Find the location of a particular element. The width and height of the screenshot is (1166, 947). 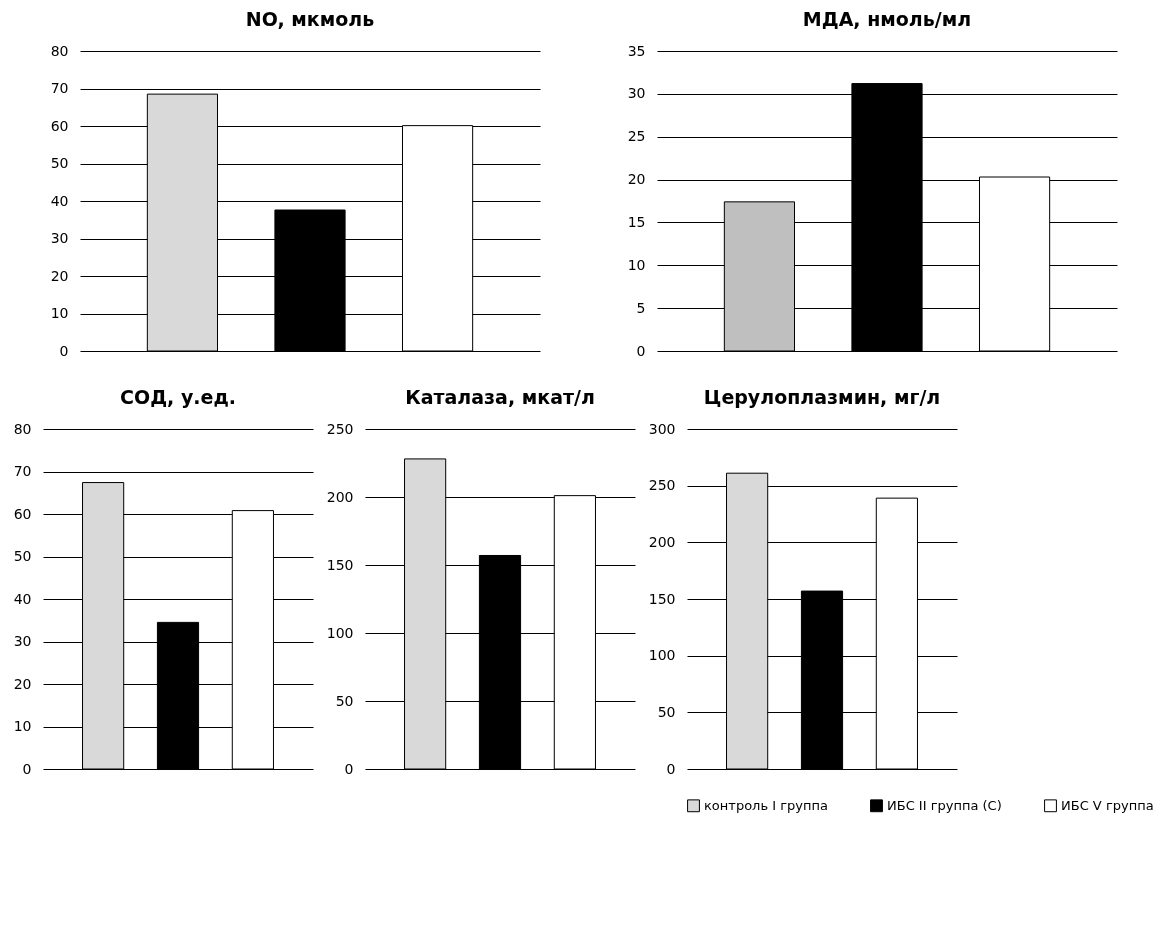

chart-title: МДА, нмоль/мл is located at coordinates (886, 19).